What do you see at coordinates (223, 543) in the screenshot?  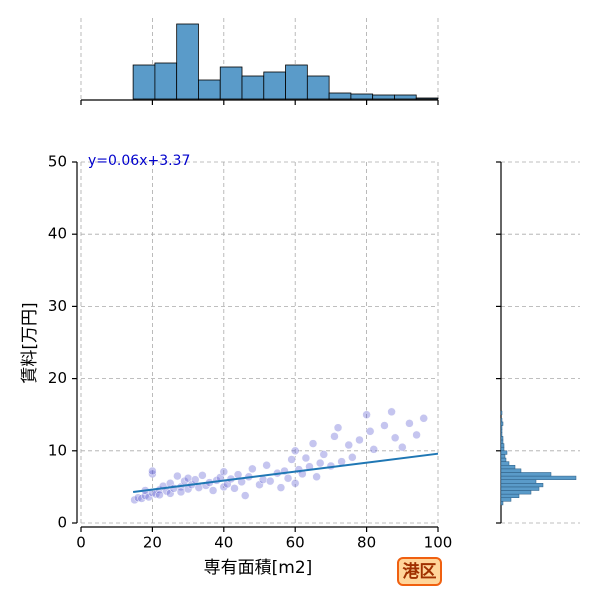 I see `x-tick-label: 40` at bounding box center [223, 543].